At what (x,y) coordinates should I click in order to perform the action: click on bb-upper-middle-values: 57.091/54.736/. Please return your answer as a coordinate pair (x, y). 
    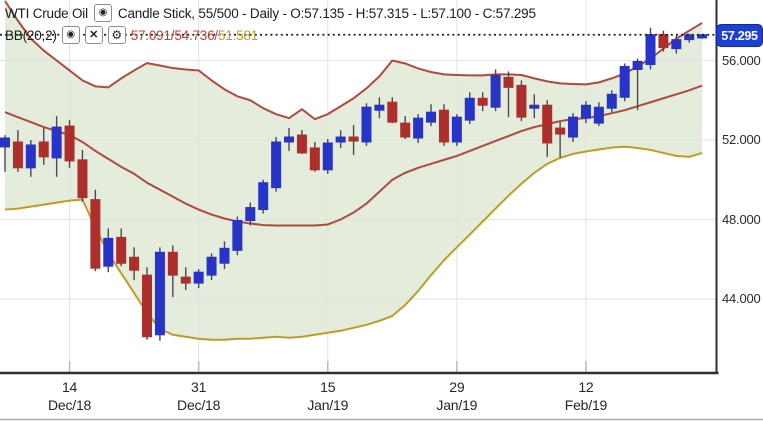
    Looking at the image, I should click on (174, 35).